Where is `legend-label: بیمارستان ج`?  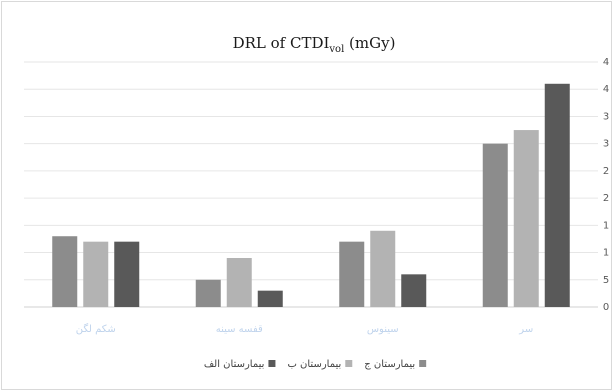
legend-label: بیمارستان ج is located at coordinates (389, 364).